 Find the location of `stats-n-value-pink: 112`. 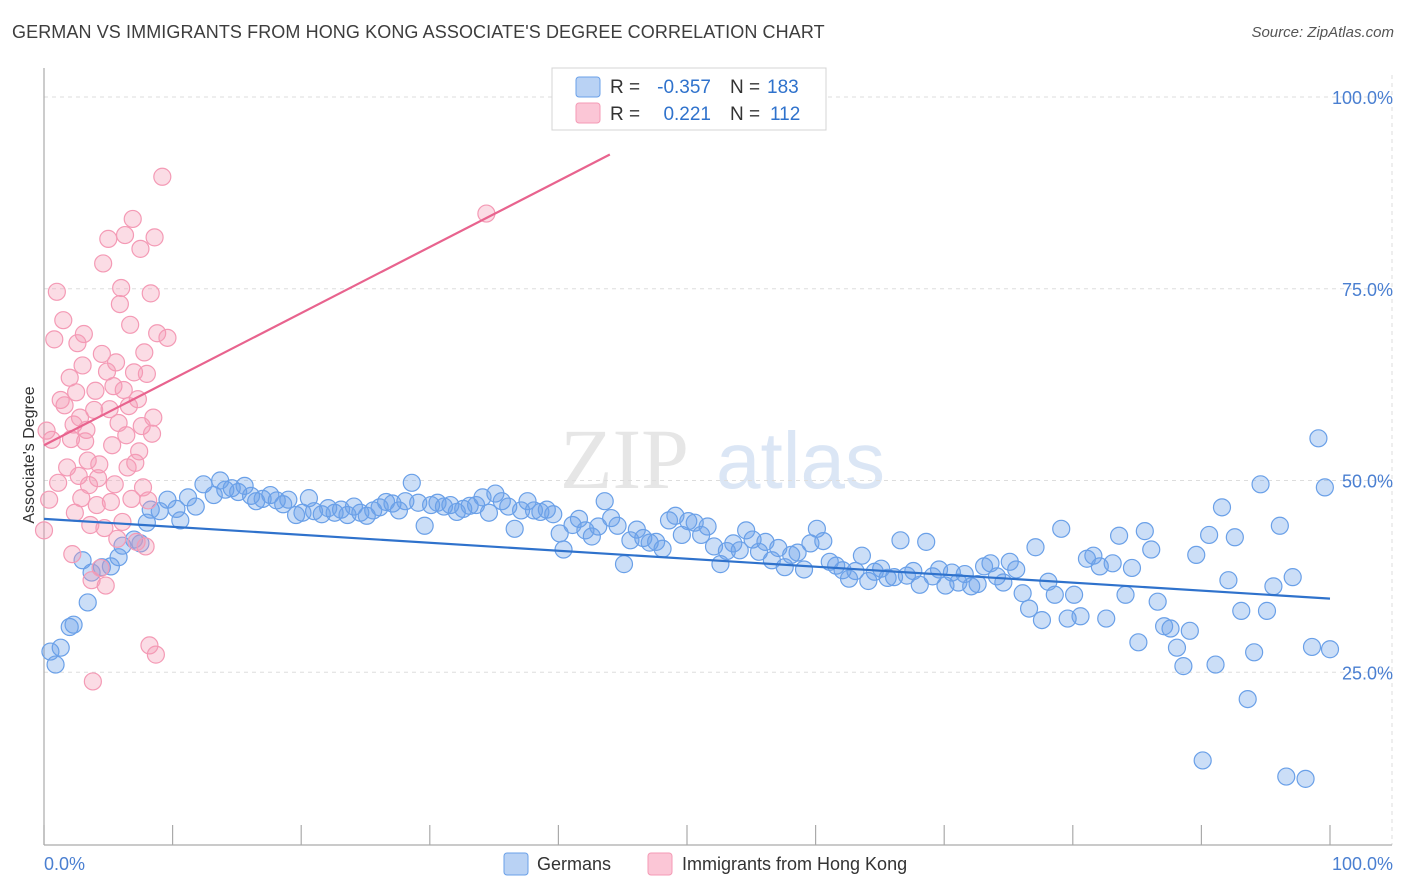

stats-n-value-pink: 112 is located at coordinates (785, 114).